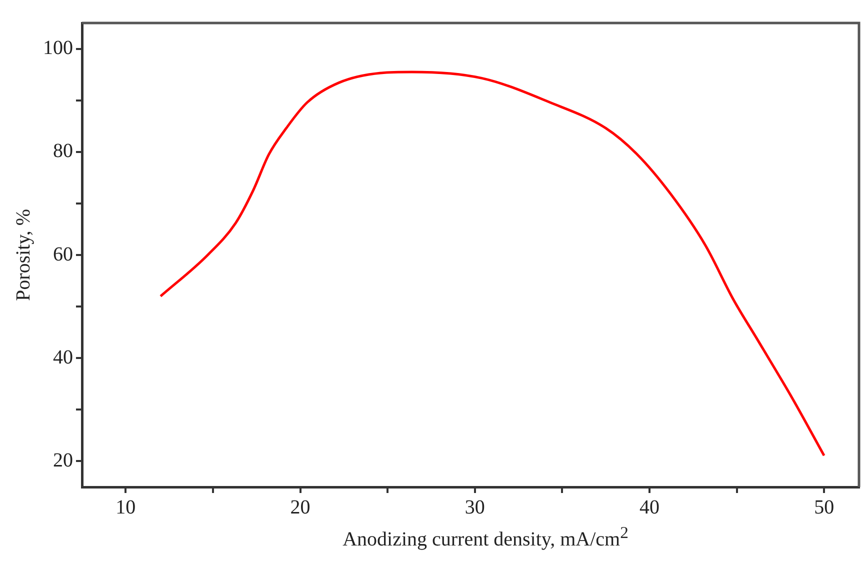 The image size is (863, 577). What do you see at coordinates (63, 357) in the screenshot?
I see `y-tick-label: 40` at bounding box center [63, 357].